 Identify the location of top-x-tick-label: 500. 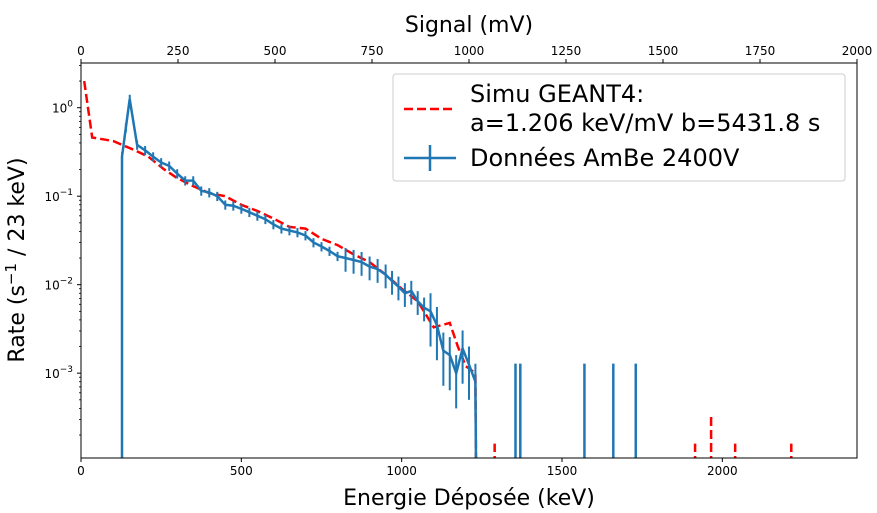
(275, 51).